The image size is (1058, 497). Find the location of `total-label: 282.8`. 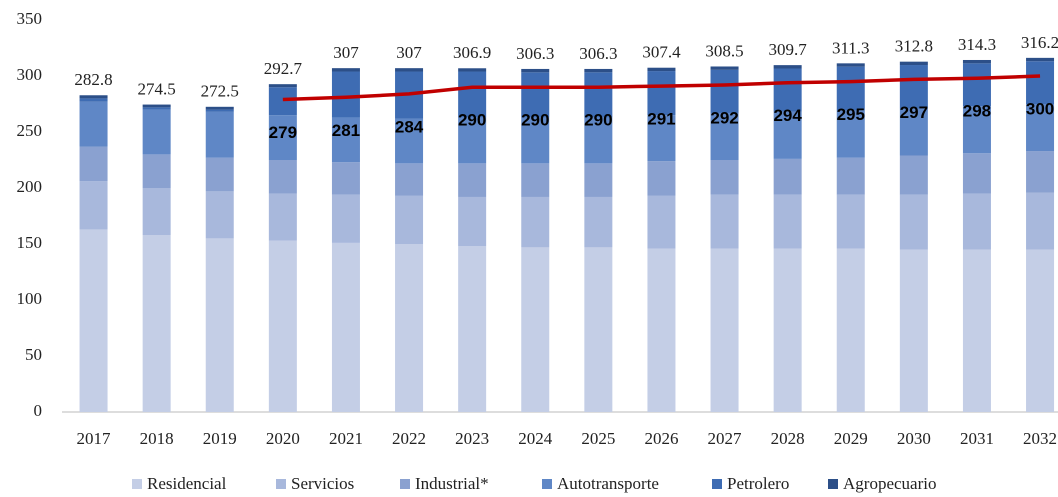

total-label: 282.8 is located at coordinates (93, 79).